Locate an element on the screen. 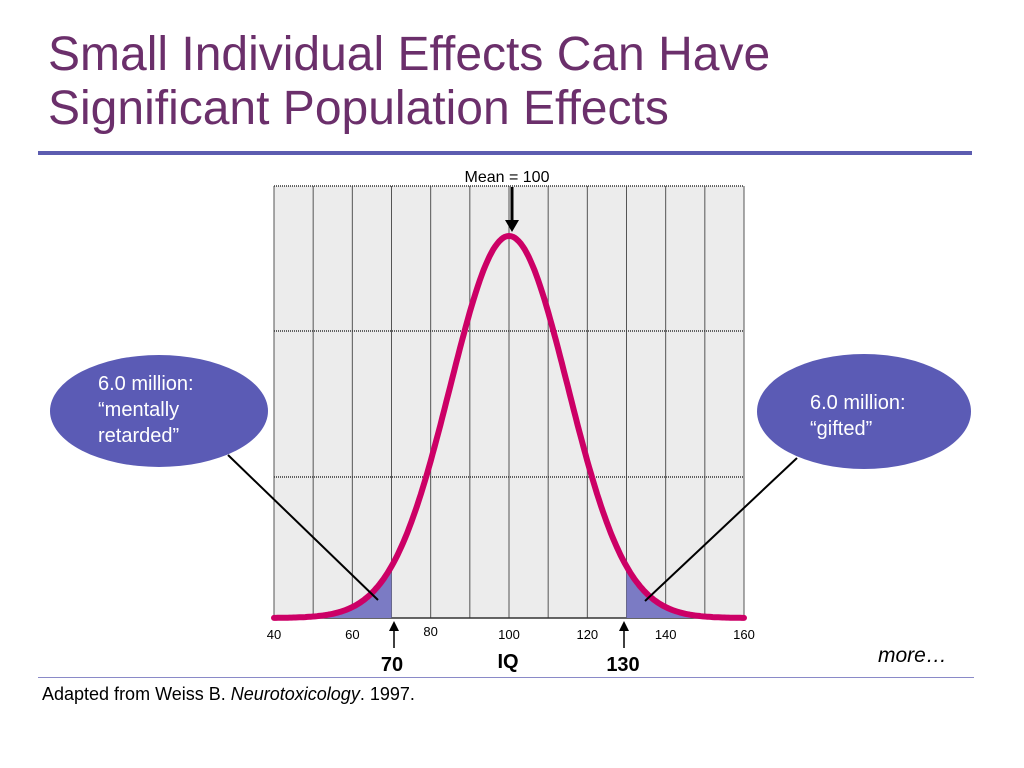 This screenshot has height=768, width=1024. footer-divider is located at coordinates (506, 677).